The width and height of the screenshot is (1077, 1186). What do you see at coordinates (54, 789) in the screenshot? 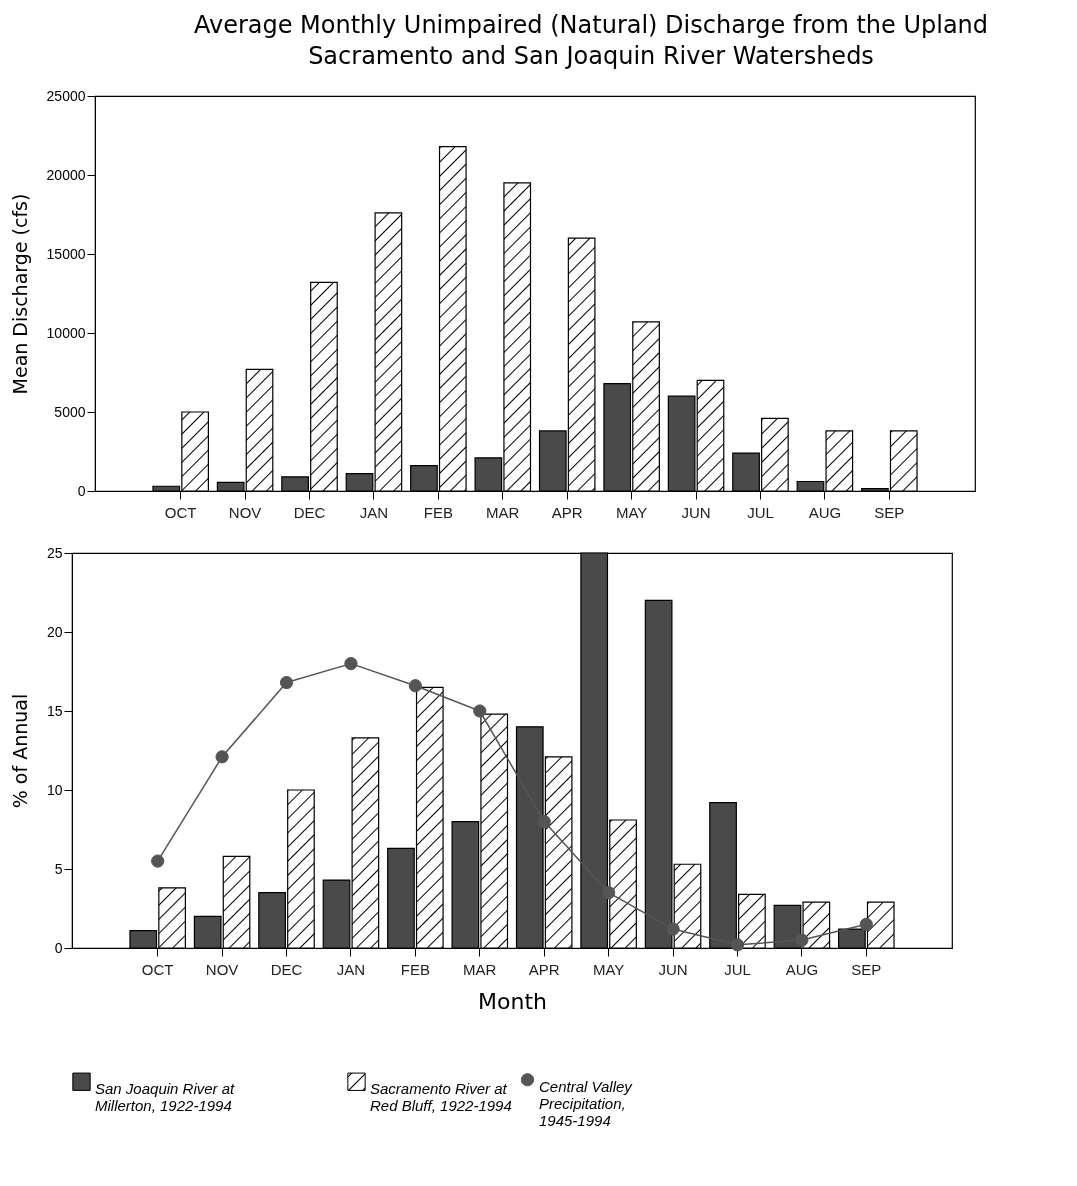
I see `y-tick-label: 10` at bounding box center [54, 789].